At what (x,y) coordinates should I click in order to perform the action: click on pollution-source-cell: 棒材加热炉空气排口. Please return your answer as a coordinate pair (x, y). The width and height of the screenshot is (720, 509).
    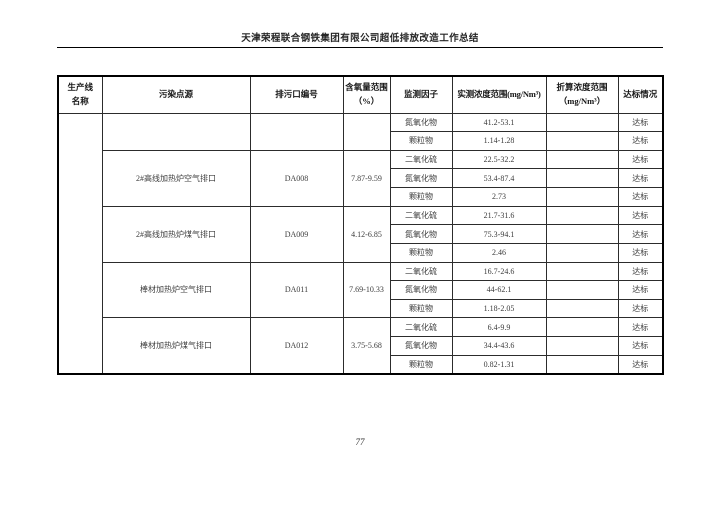
    Looking at the image, I should click on (176, 290).